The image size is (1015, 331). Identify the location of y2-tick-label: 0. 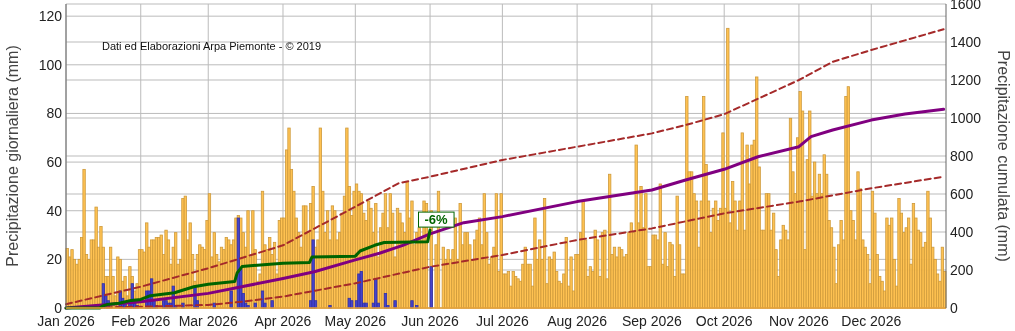
(954, 308).